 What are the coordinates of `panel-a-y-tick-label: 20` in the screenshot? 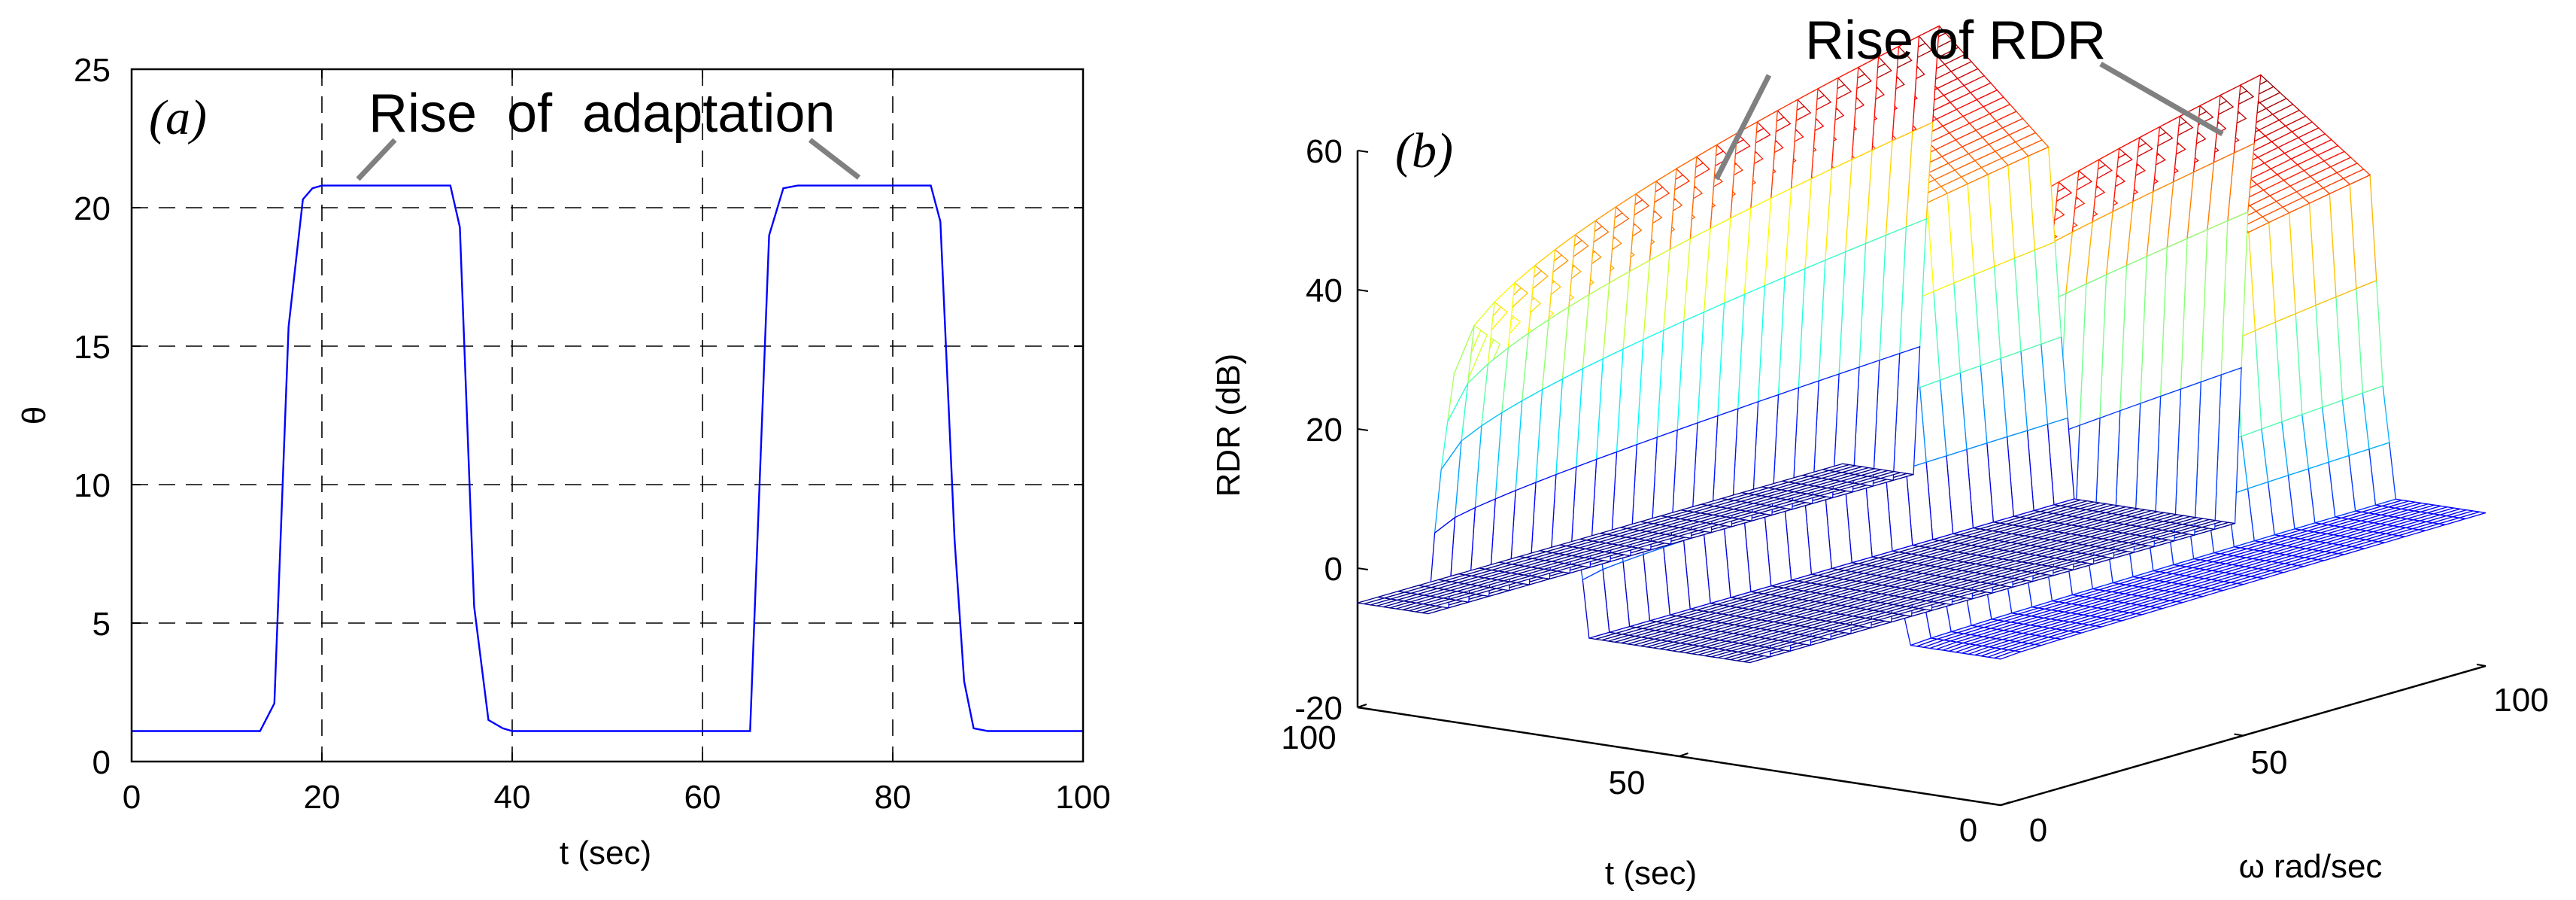 It's located at (92, 208).